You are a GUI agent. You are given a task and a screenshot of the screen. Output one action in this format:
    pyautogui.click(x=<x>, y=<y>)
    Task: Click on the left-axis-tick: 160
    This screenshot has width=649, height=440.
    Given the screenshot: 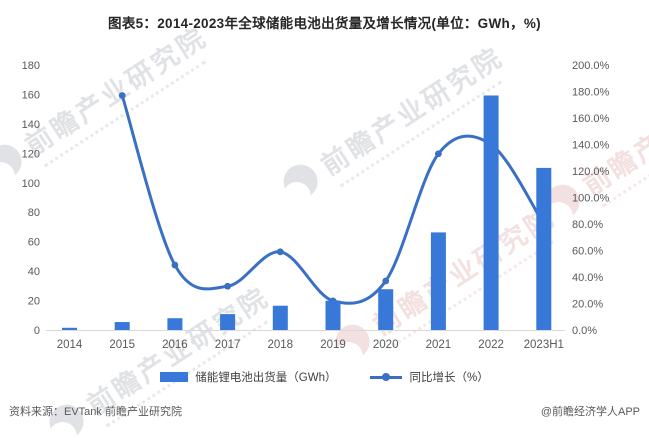 What is the action you would take?
    pyautogui.click(x=31, y=95)
    